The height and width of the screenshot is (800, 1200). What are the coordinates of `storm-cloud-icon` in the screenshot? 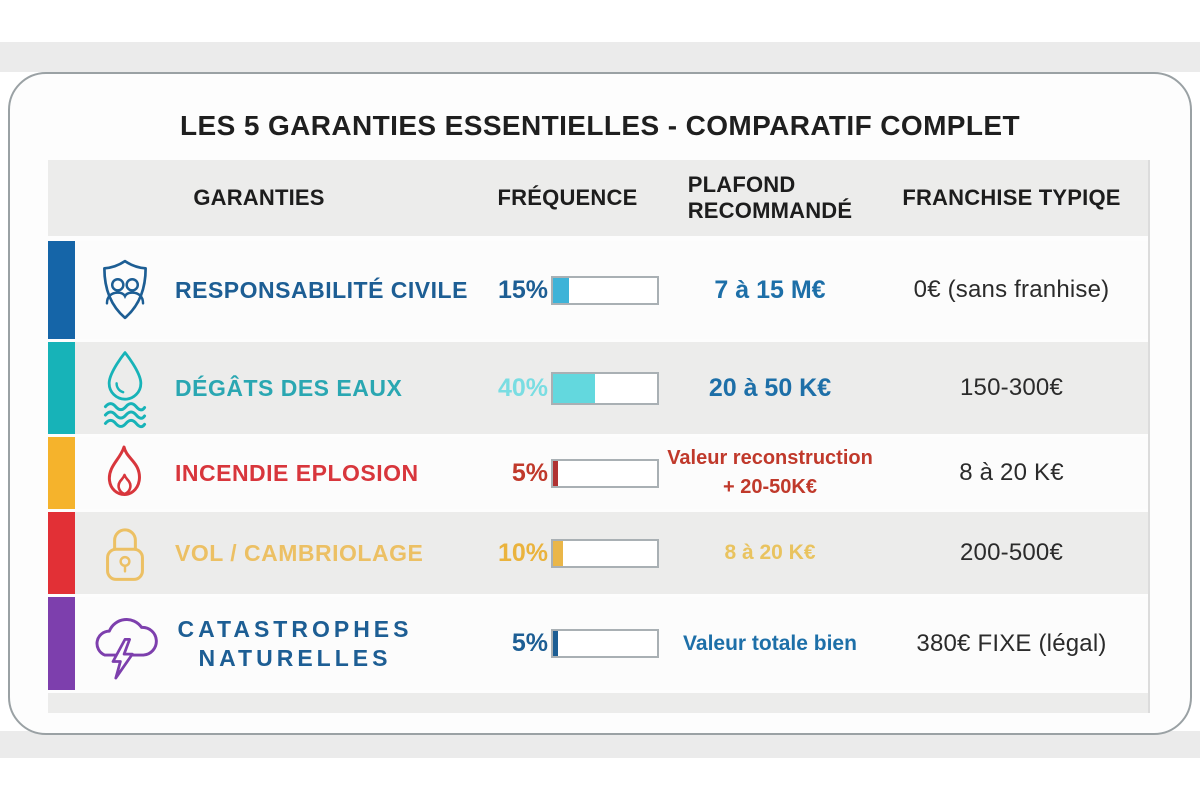 It's located at (125, 644).